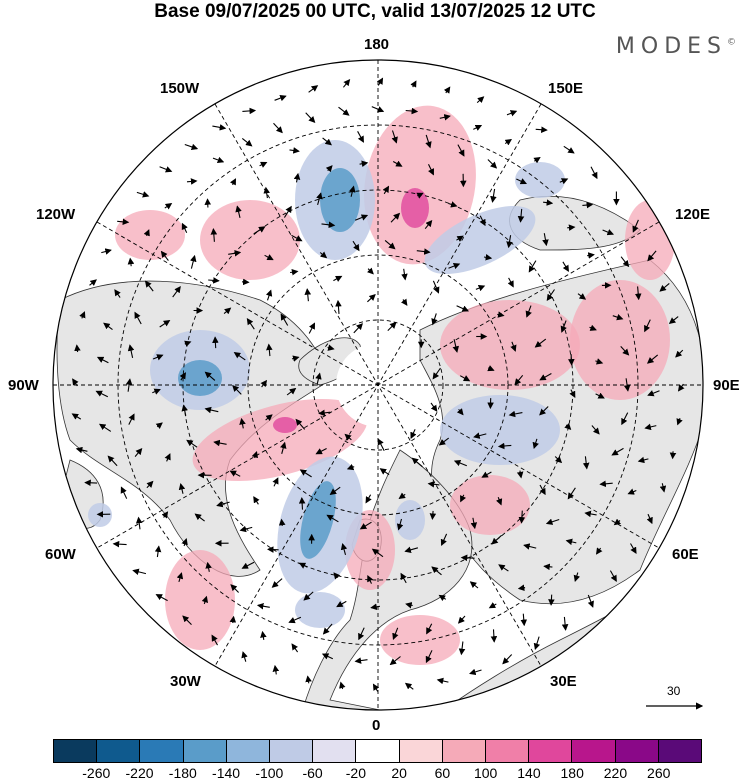  What do you see at coordinates (185, 681) in the screenshot?
I see `lon-label-30w: 30W` at bounding box center [185, 681].